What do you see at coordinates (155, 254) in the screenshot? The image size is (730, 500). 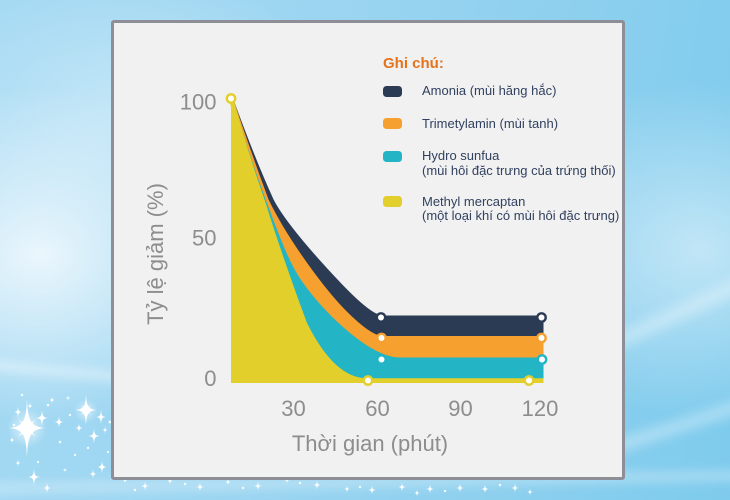 I see `svg-text: Tỷ lệ giảm (%)` at bounding box center [155, 254].